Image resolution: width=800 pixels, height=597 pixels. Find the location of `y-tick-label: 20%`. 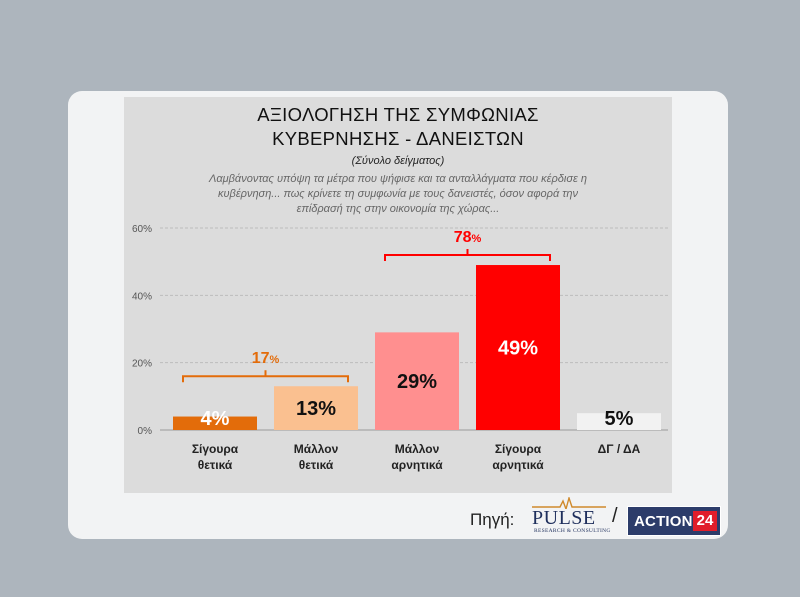

y-tick-label: 20% is located at coordinates (142, 364).